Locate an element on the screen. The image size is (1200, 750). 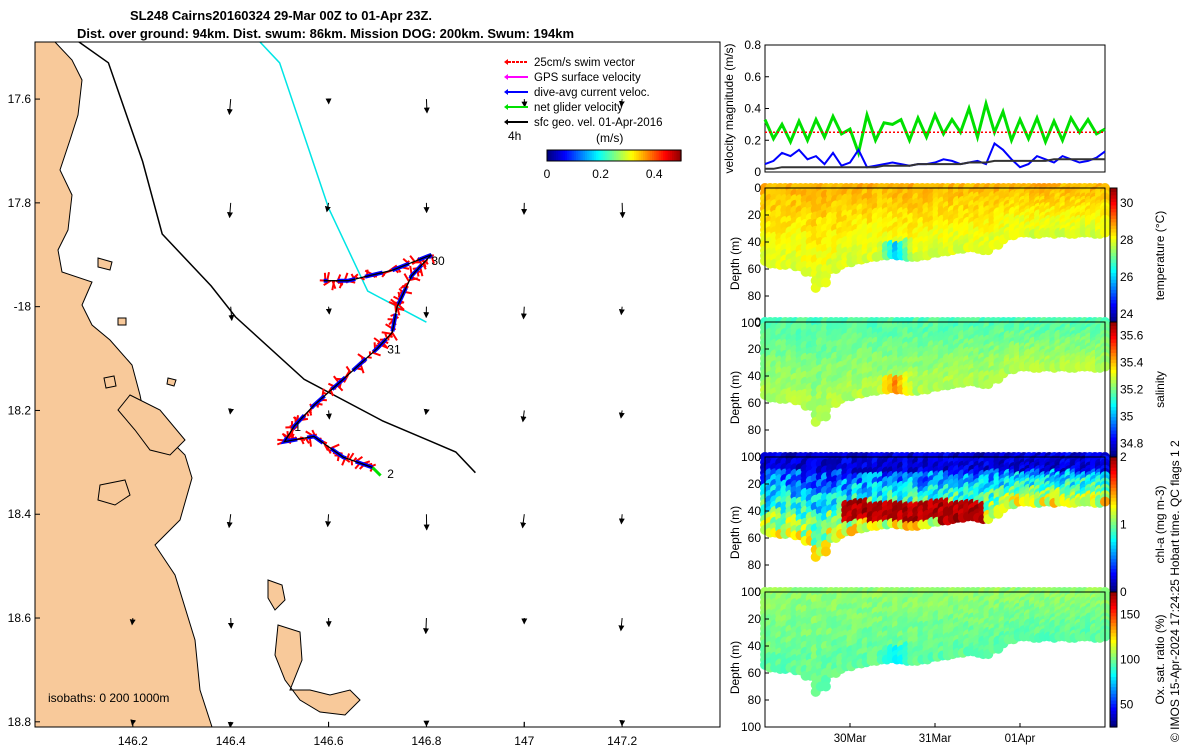
map-ytick-label-1: 17.6 is located at coordinates (20, 99).